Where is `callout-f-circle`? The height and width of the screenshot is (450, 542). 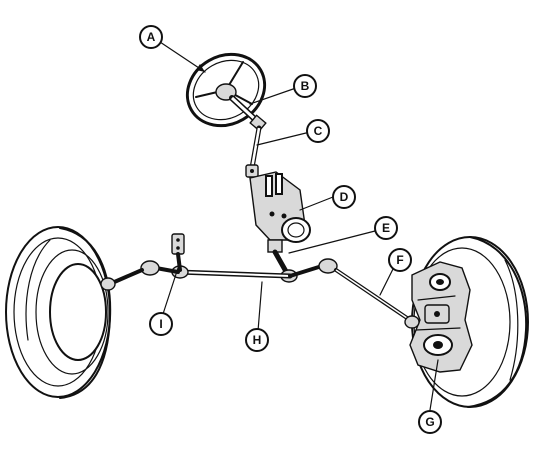
callout-f-circle is located at coordinates (400, 260).